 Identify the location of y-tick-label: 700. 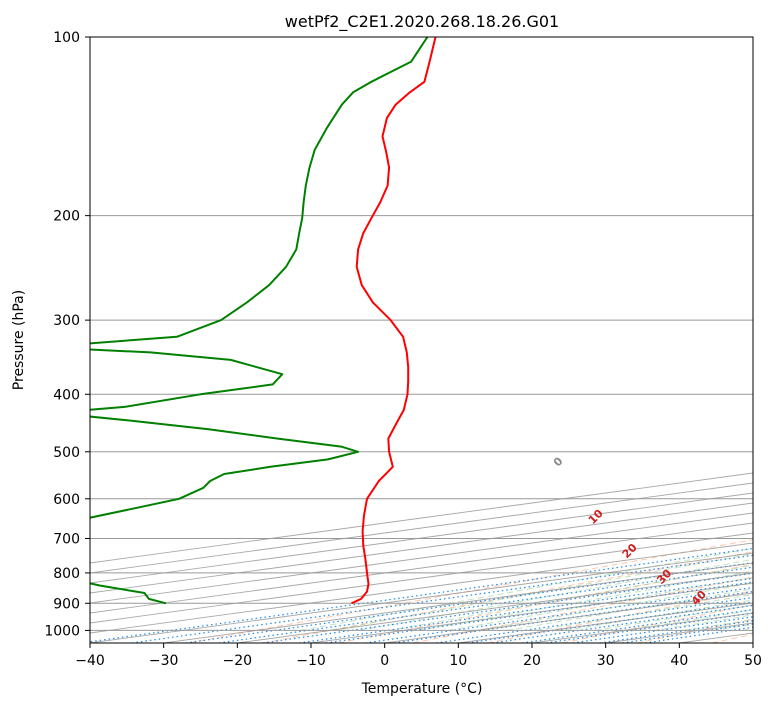
(66, 540).